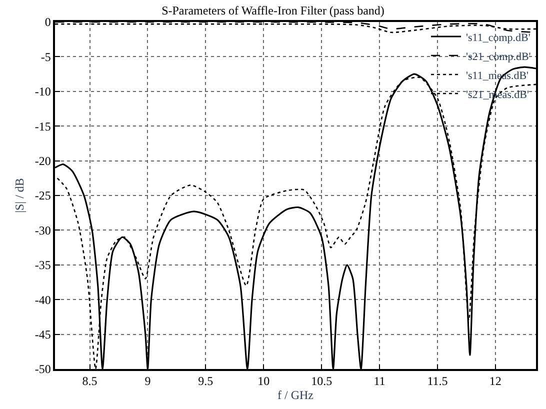 Image resolution: width=546 pixels, height=409 pixels. I want to click on x-tick-label: 11, so click(380, 381).